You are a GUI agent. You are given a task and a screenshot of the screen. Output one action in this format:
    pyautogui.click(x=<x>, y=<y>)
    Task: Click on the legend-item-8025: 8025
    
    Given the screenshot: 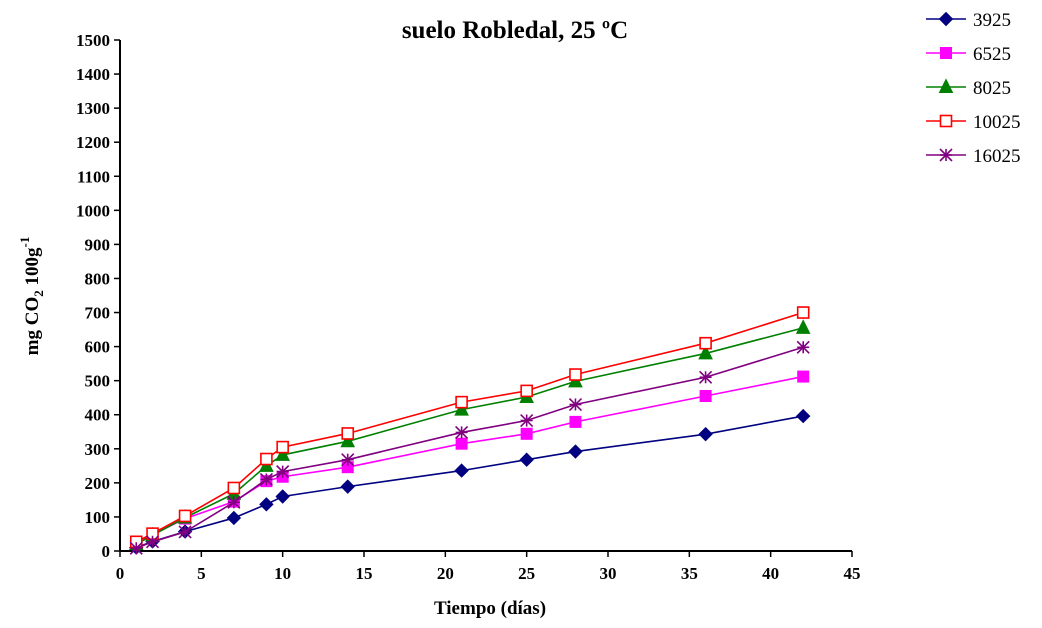 What is the action you would take?
    pyautogui.click(x=968, y=88)
    